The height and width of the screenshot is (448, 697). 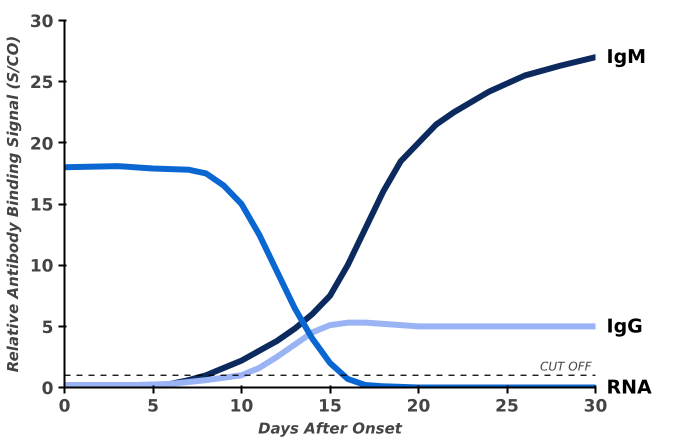 I want to click on x-axis-title: Days After Onset, so click(x=330, y=429).